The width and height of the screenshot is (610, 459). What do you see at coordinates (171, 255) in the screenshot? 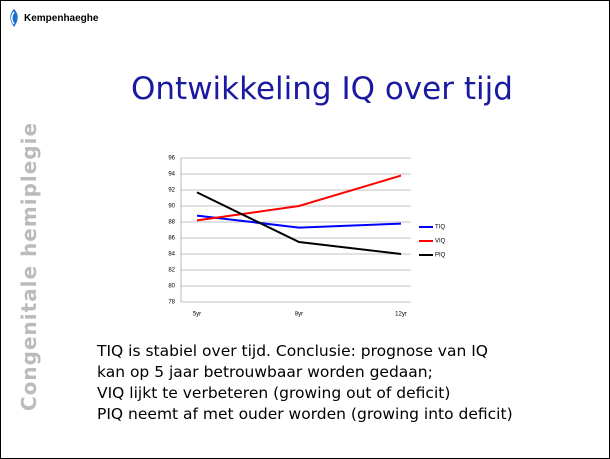
I see `y-tick-label: 84` at bounding box center [171, 255].